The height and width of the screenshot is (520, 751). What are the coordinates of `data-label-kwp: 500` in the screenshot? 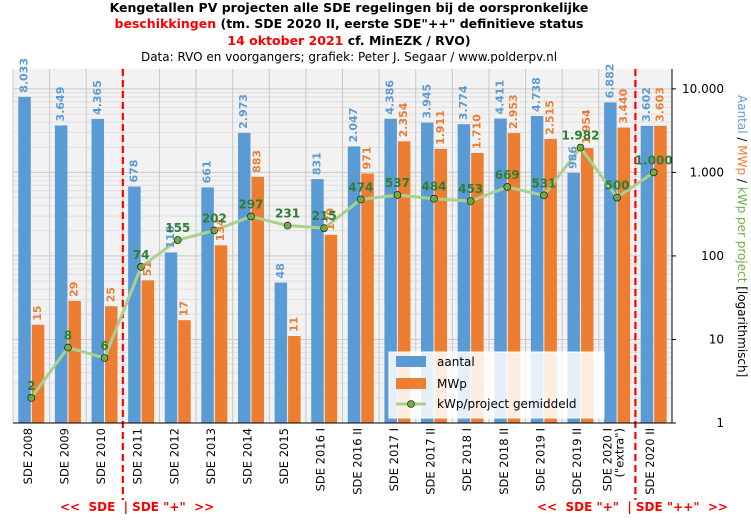 It's located at (617, 186).